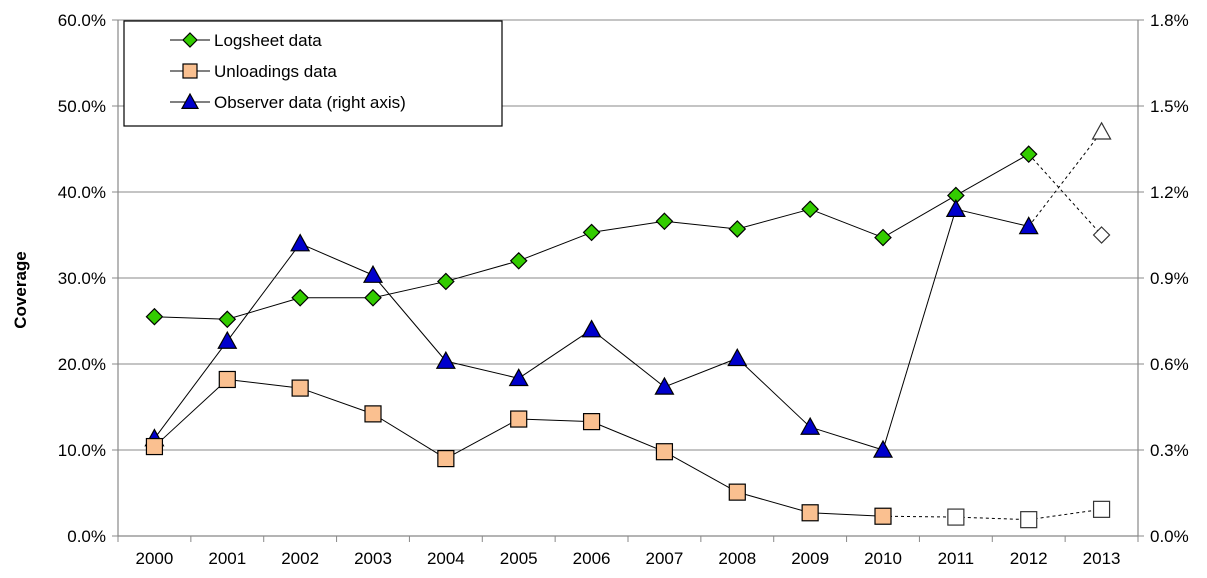 The image size is (1207, 578). I want to click on x-tick-label: 2010, so click(883, 558).